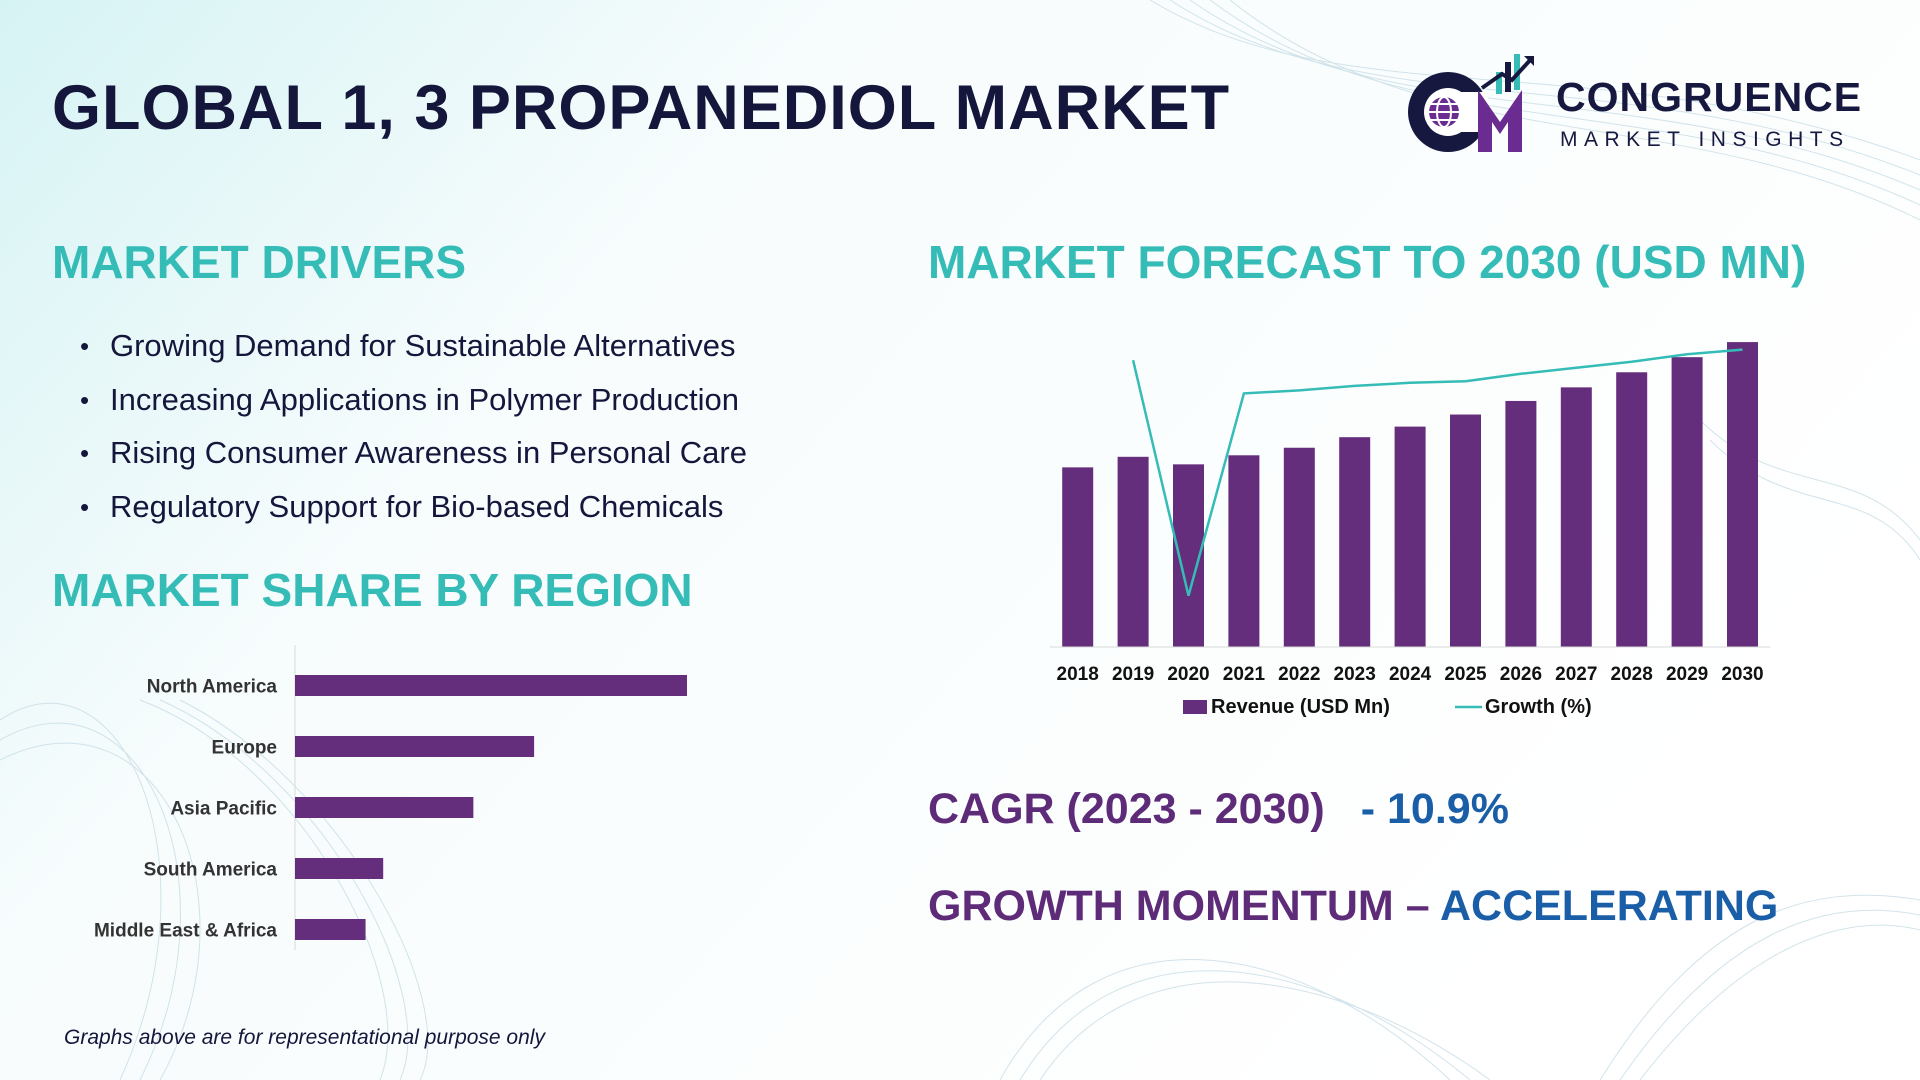 The image size is (1920, 1080). Describe the element at coordinates (185, 931) in the screenshot. I see `region-tick-label: Middle East & Africa` at that location.